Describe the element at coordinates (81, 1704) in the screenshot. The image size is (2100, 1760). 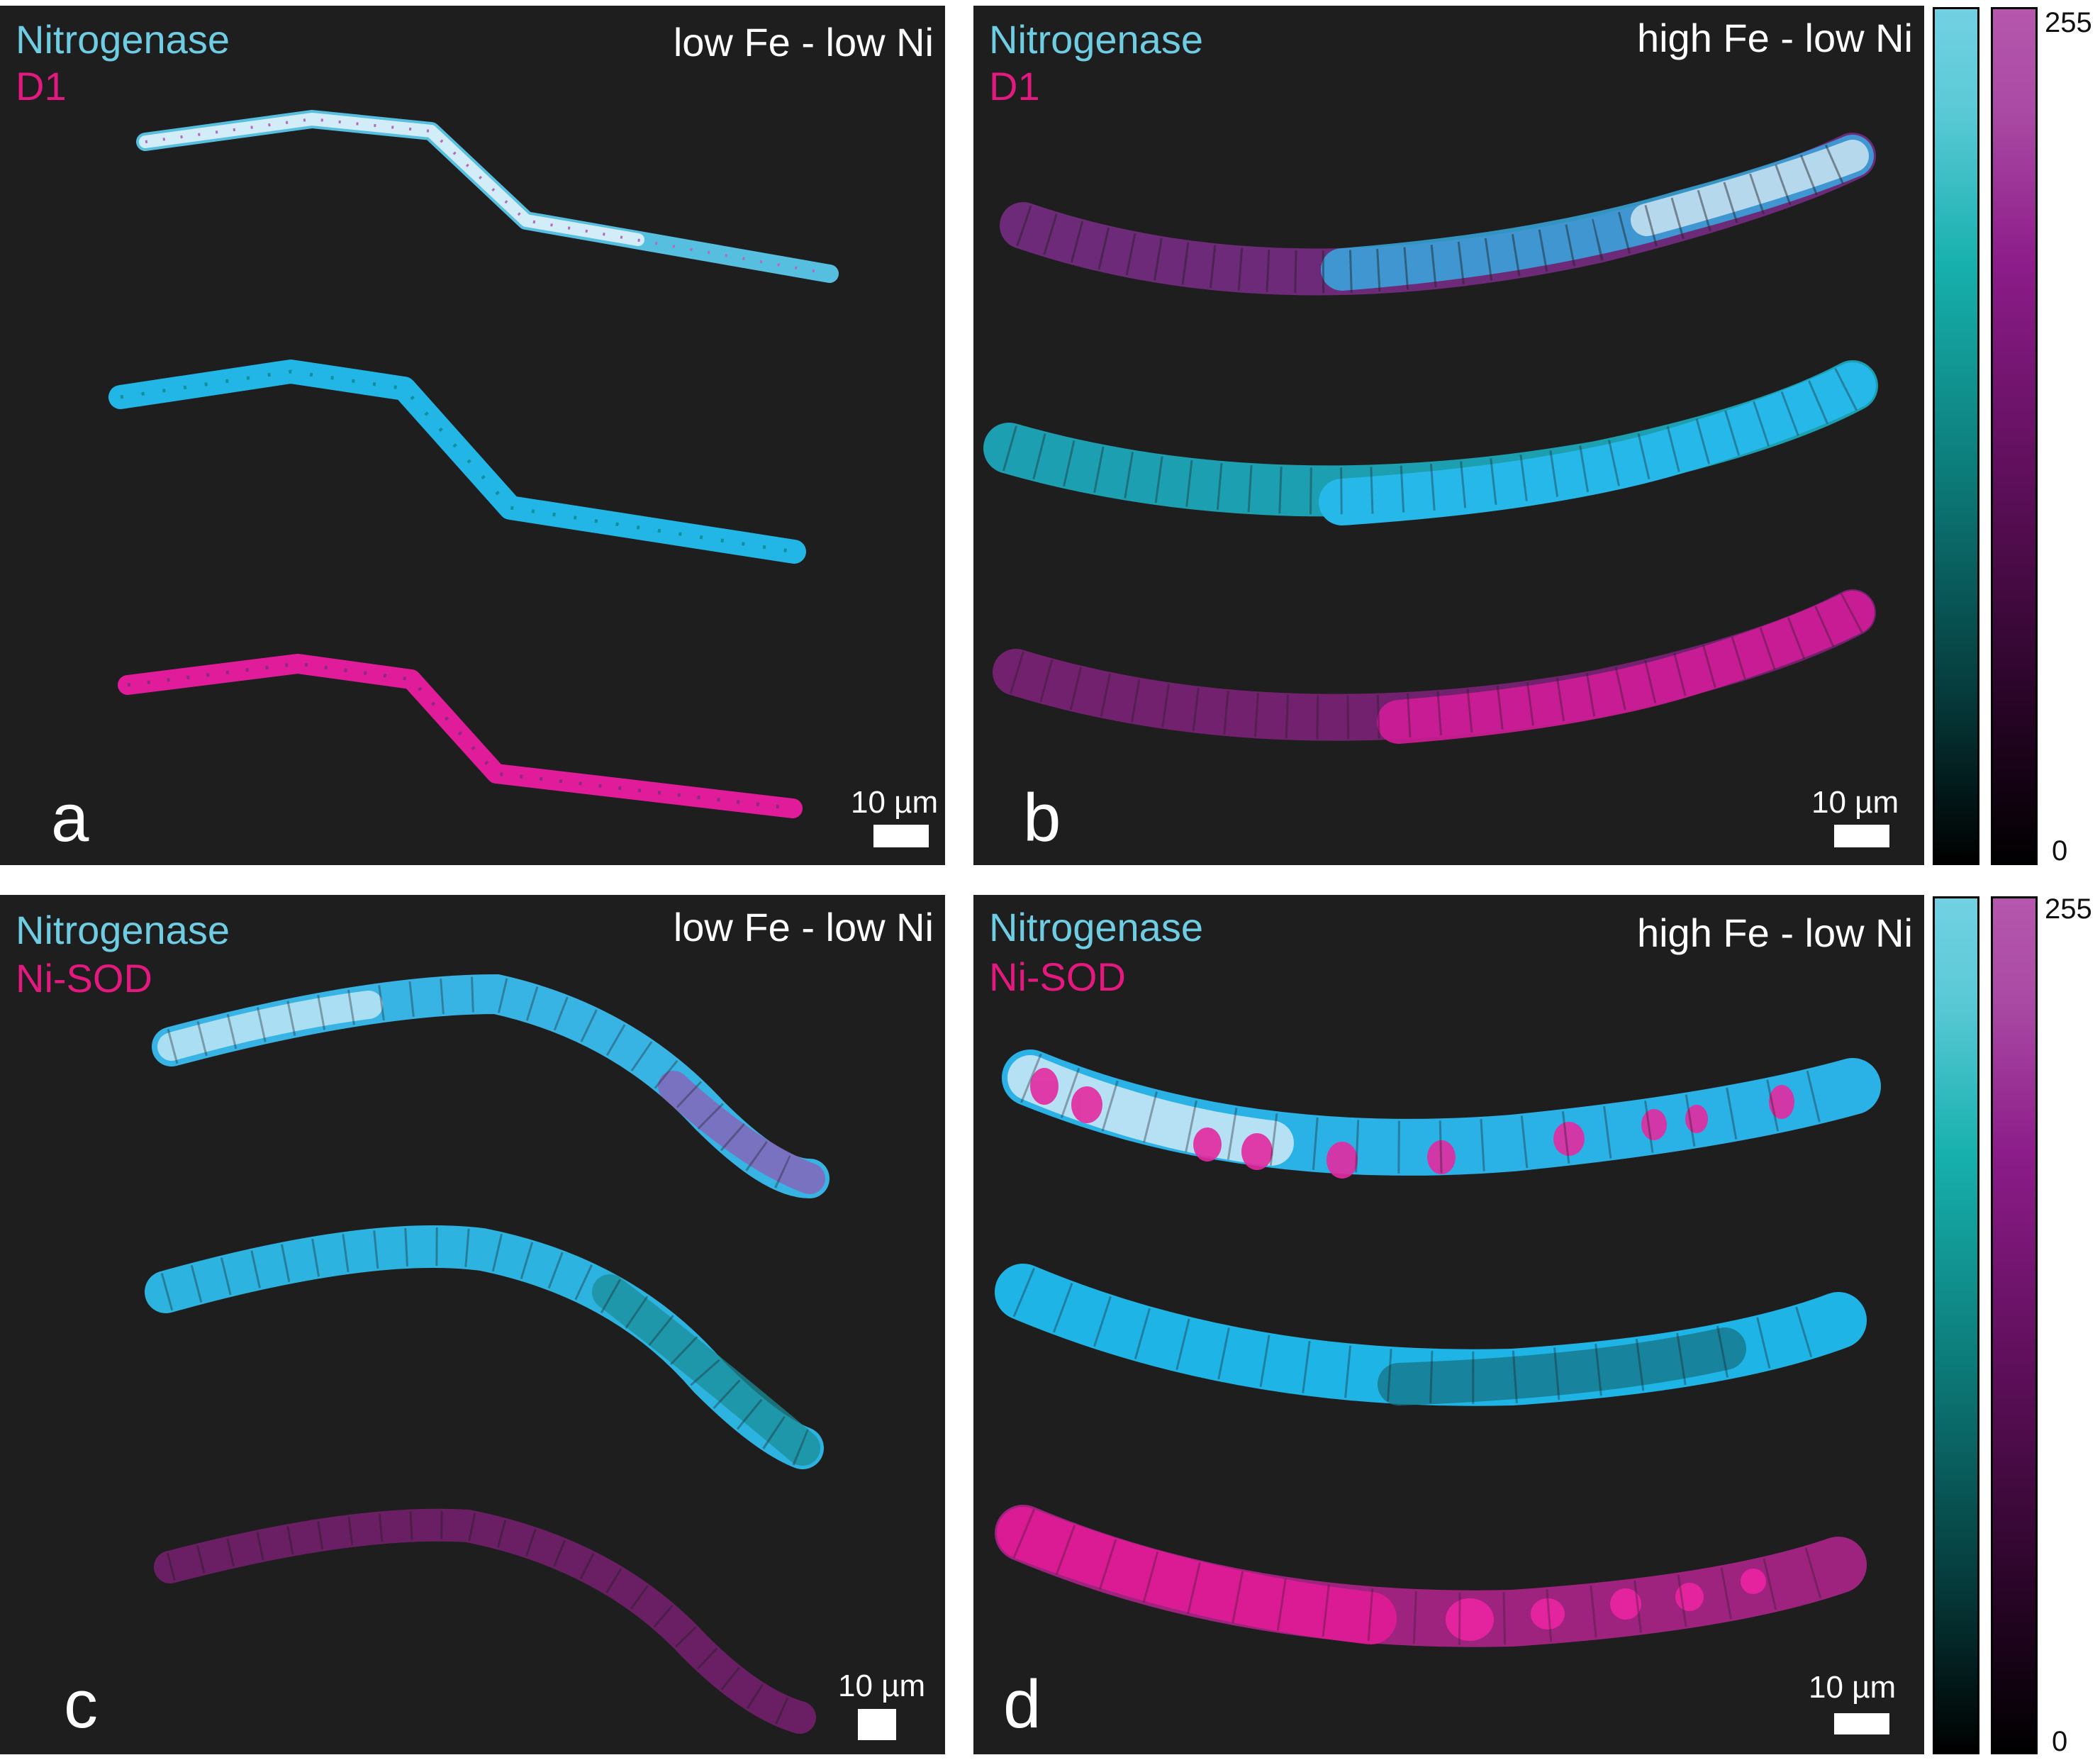
I see `panel-letter: c` at that location.